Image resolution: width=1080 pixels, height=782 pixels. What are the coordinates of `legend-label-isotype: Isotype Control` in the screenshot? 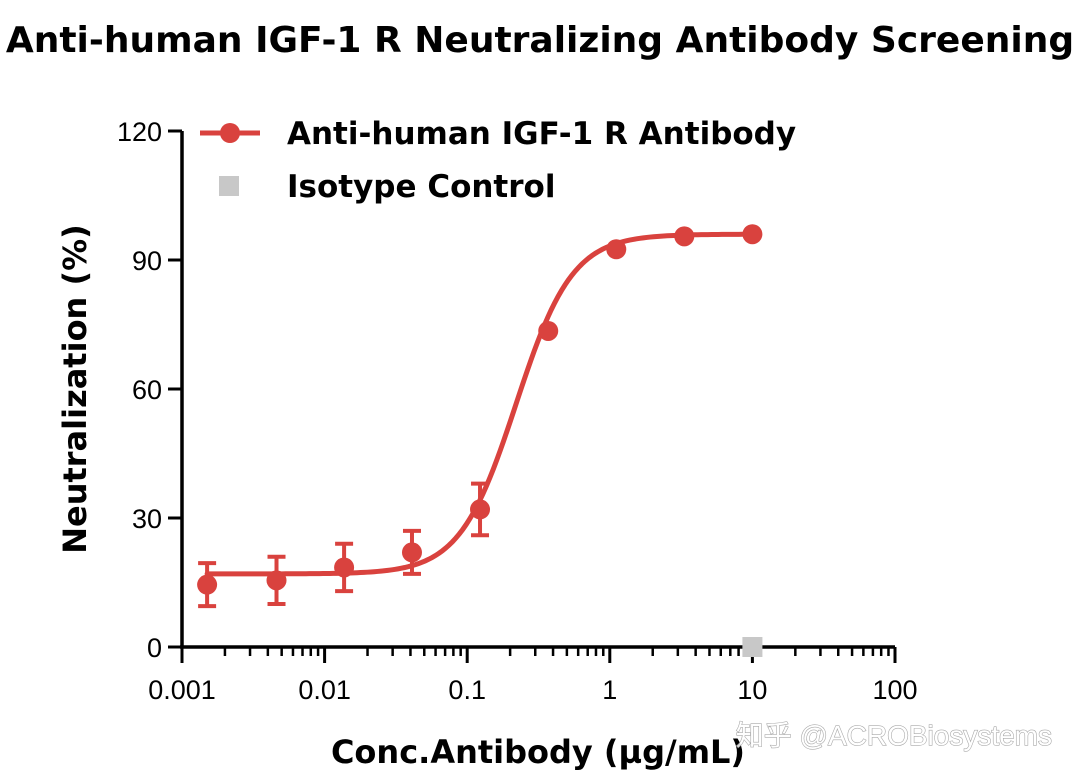 It's located at (421, 187).